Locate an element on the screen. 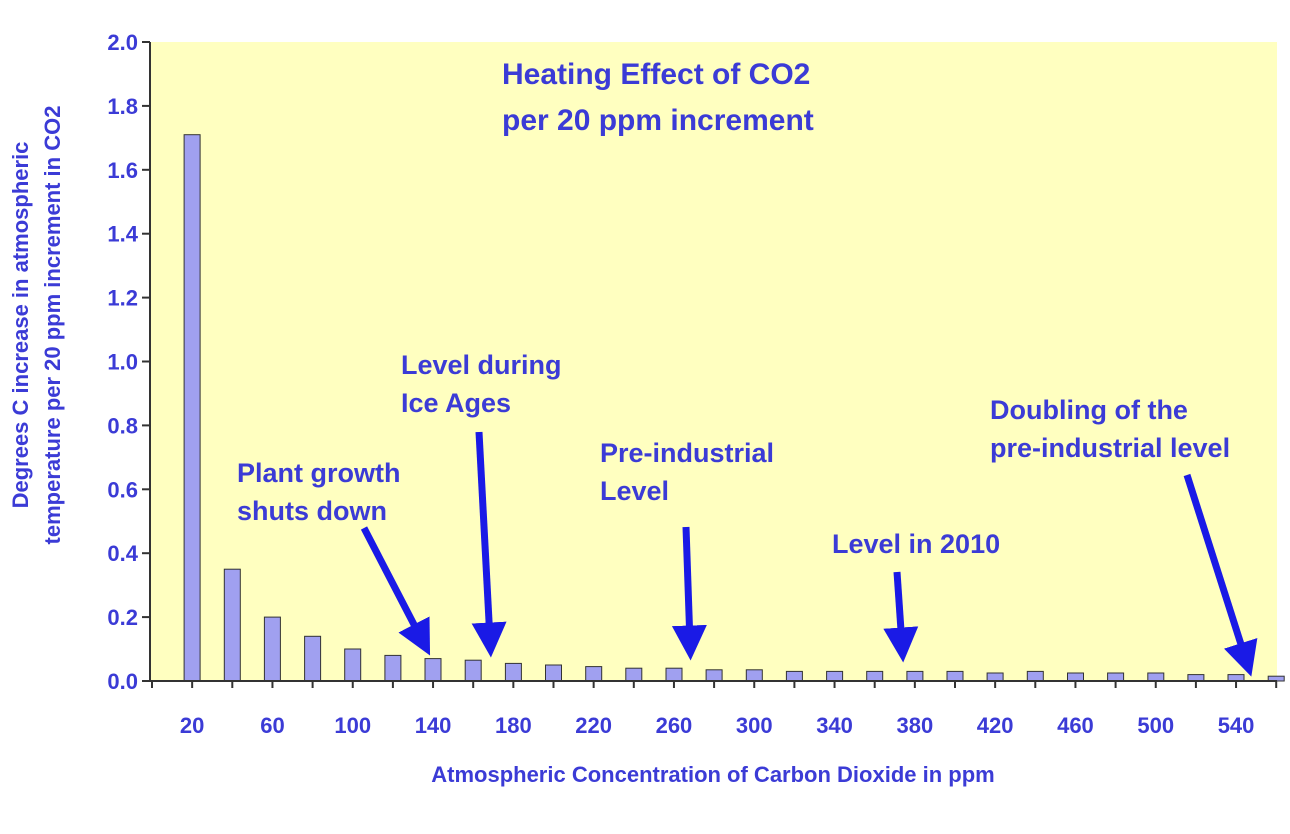 Image resolution: width=1290 pixels, height=834 pixels. y-ticks: 0.0 0.2 0.4 0.6 0.8 1.0 1.2 1.4 1.6 1.8 2.0 is located at coordinates (128, 362).